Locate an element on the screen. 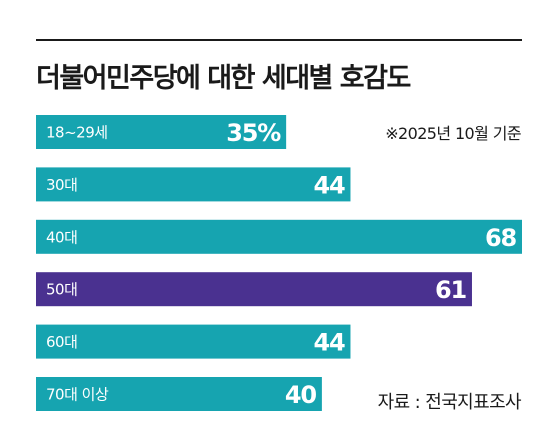 Image resolution: width=559 pixels, height=447 pixels. bar-group: 70대 이상 40 is located at coordinates (179, 394).